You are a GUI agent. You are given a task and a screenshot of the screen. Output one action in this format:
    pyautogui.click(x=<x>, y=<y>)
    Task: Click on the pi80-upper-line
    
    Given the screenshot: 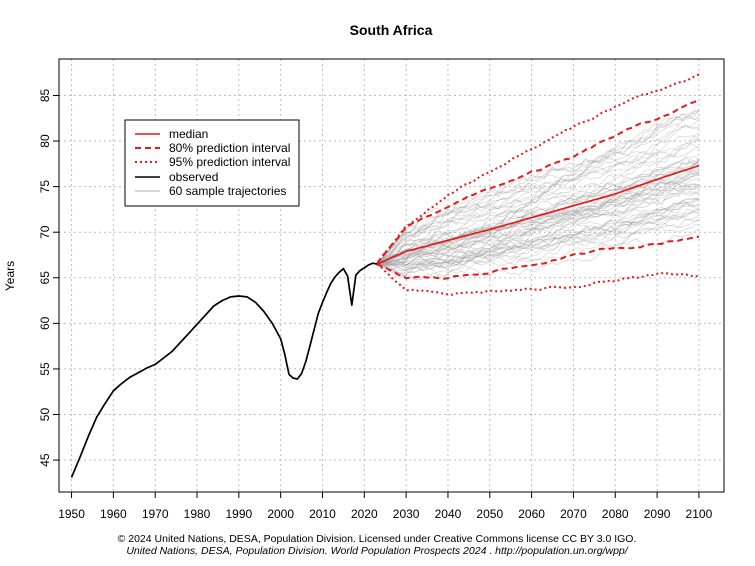 What is the action you would take?
    pyautogui.click(x=538, y=181)
    